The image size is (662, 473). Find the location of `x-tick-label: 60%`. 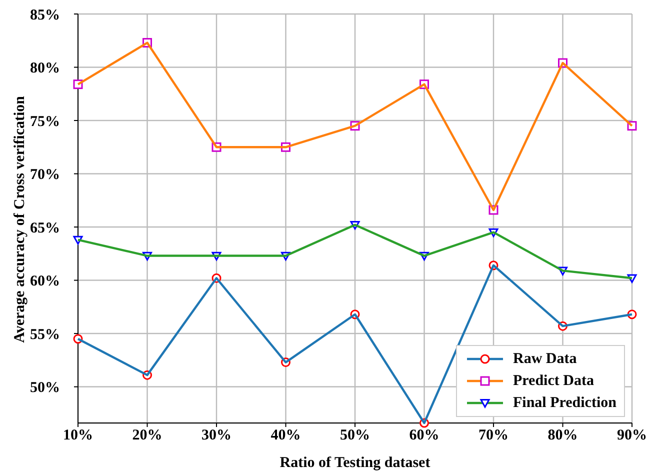

x-tick-label: 60% is located at coordinates (424, 436).